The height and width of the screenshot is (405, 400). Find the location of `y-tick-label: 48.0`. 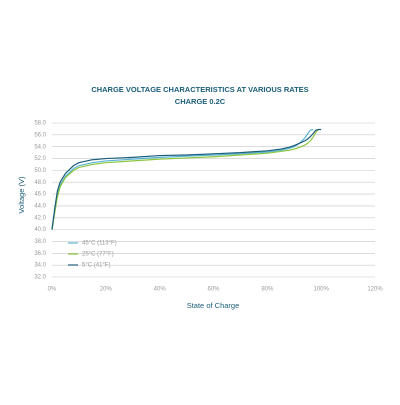

y-tick-label: 48.0 is located at coordinates (40, 183).